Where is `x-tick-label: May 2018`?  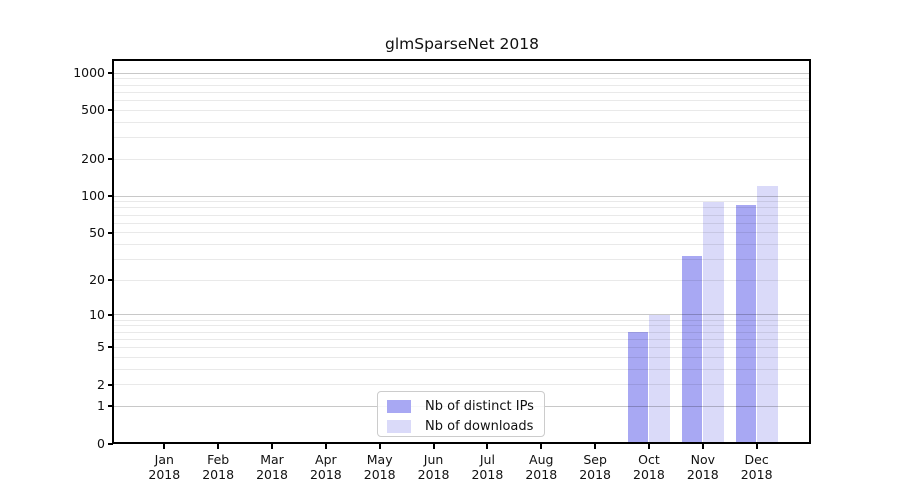 x-tick-label: May 2018 is located at coordinates (380, 467).